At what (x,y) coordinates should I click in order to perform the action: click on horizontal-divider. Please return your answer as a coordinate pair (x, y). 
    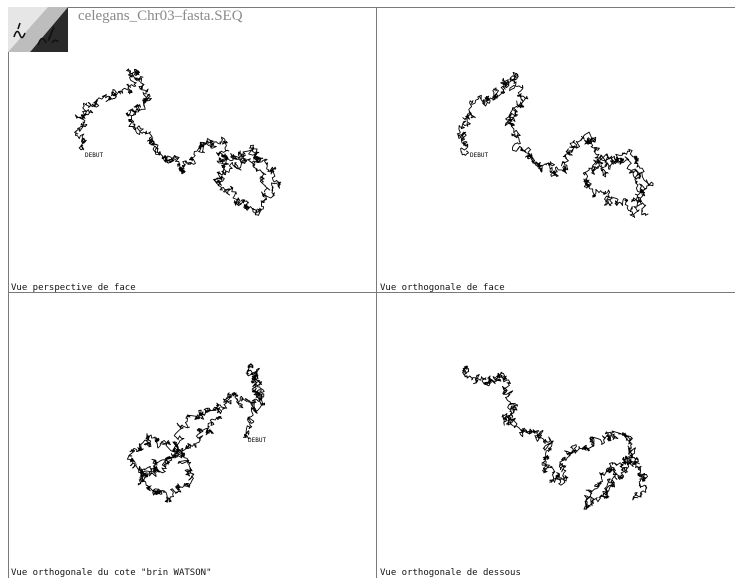
    Looking at the image, I should click on (371, 292).